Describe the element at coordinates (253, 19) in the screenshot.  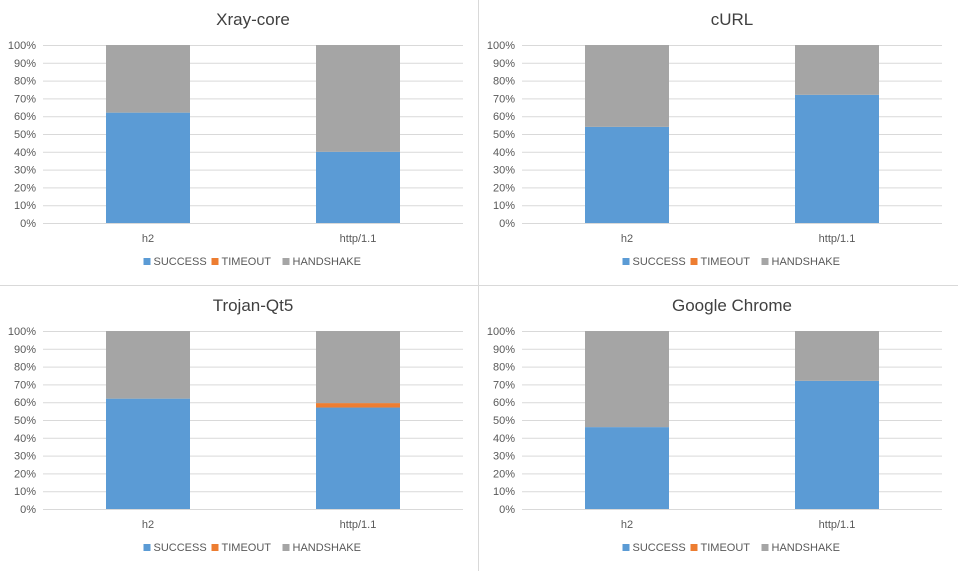
I see `chart-title: Xray-core` at that location.